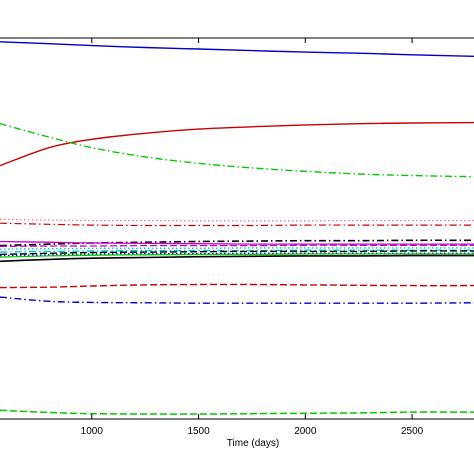 This screenshot has width=474, height=474. Describe the element at coordinates (92, 431) in the screenshot. I see `x-tick-label: 1000` at that location.